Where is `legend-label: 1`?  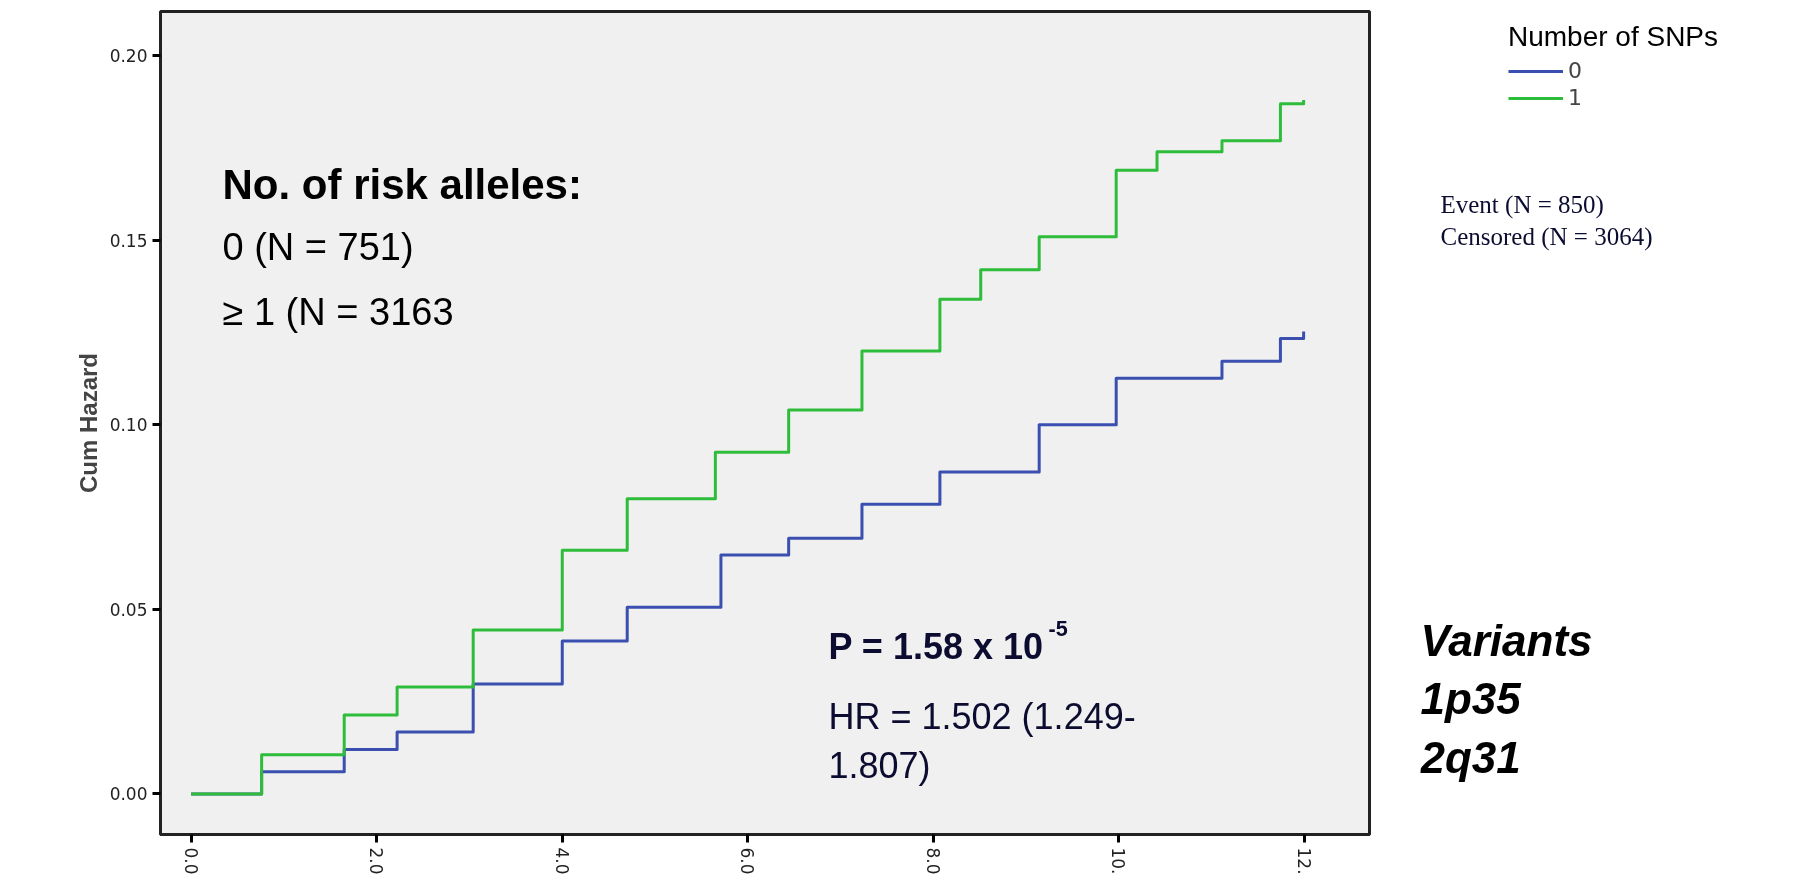 legend-label: 1 is located at coordinates (1575, 97).